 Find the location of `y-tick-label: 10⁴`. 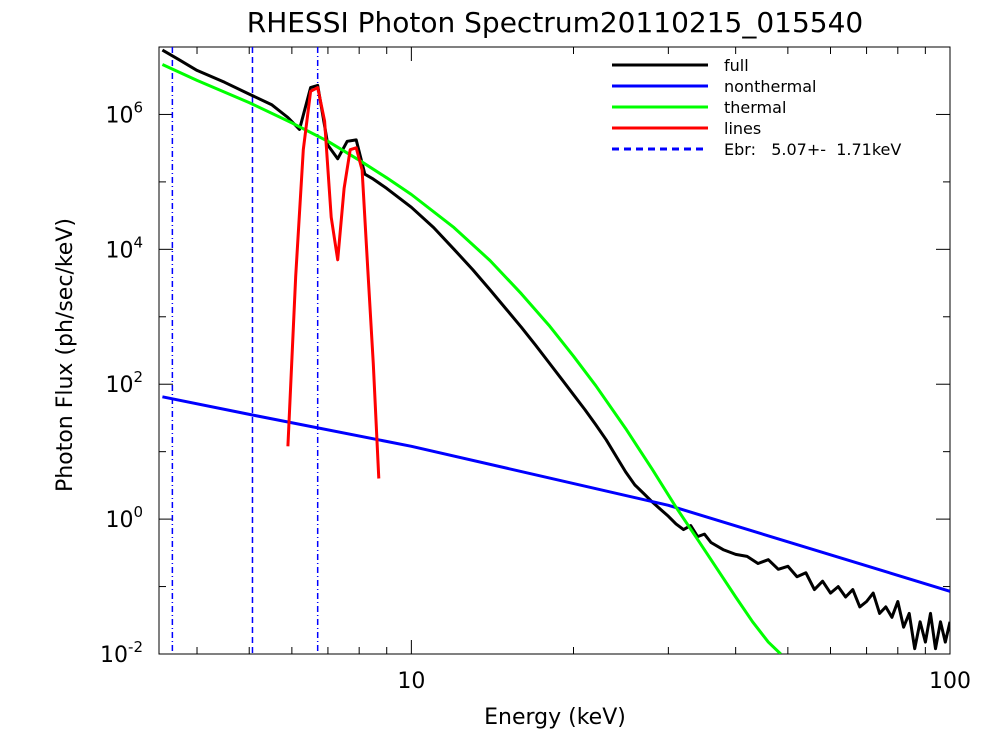

y-tick-label: 10⁴ is located at coordinates (124, 248).